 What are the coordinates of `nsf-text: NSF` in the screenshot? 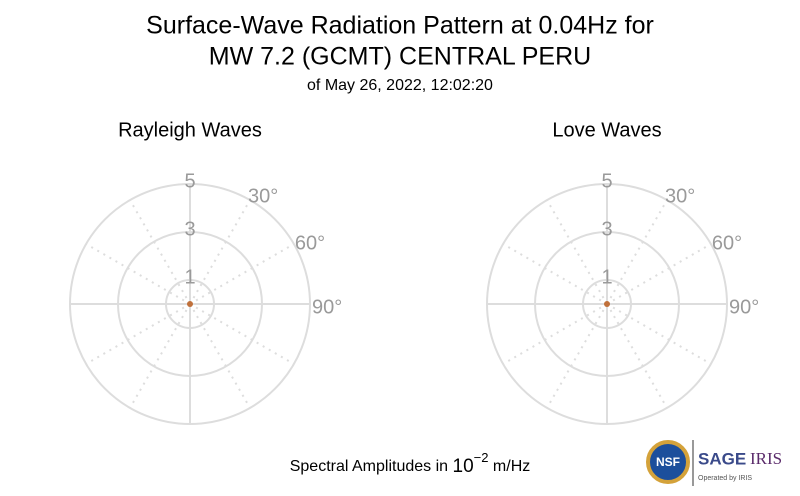 It's located at (668, 462).